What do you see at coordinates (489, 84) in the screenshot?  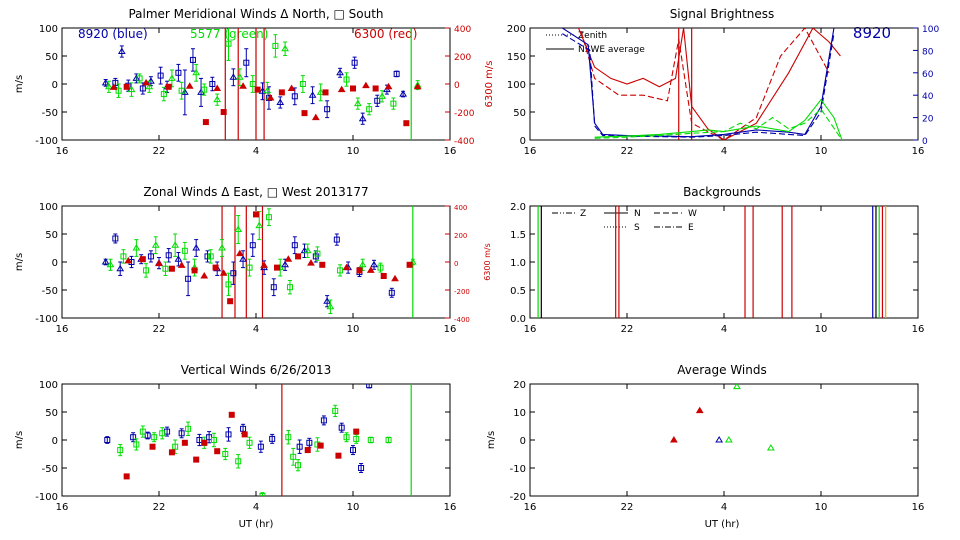 I see `meridional-y2label: 6300 m/s` at bounding box center [489, 84].